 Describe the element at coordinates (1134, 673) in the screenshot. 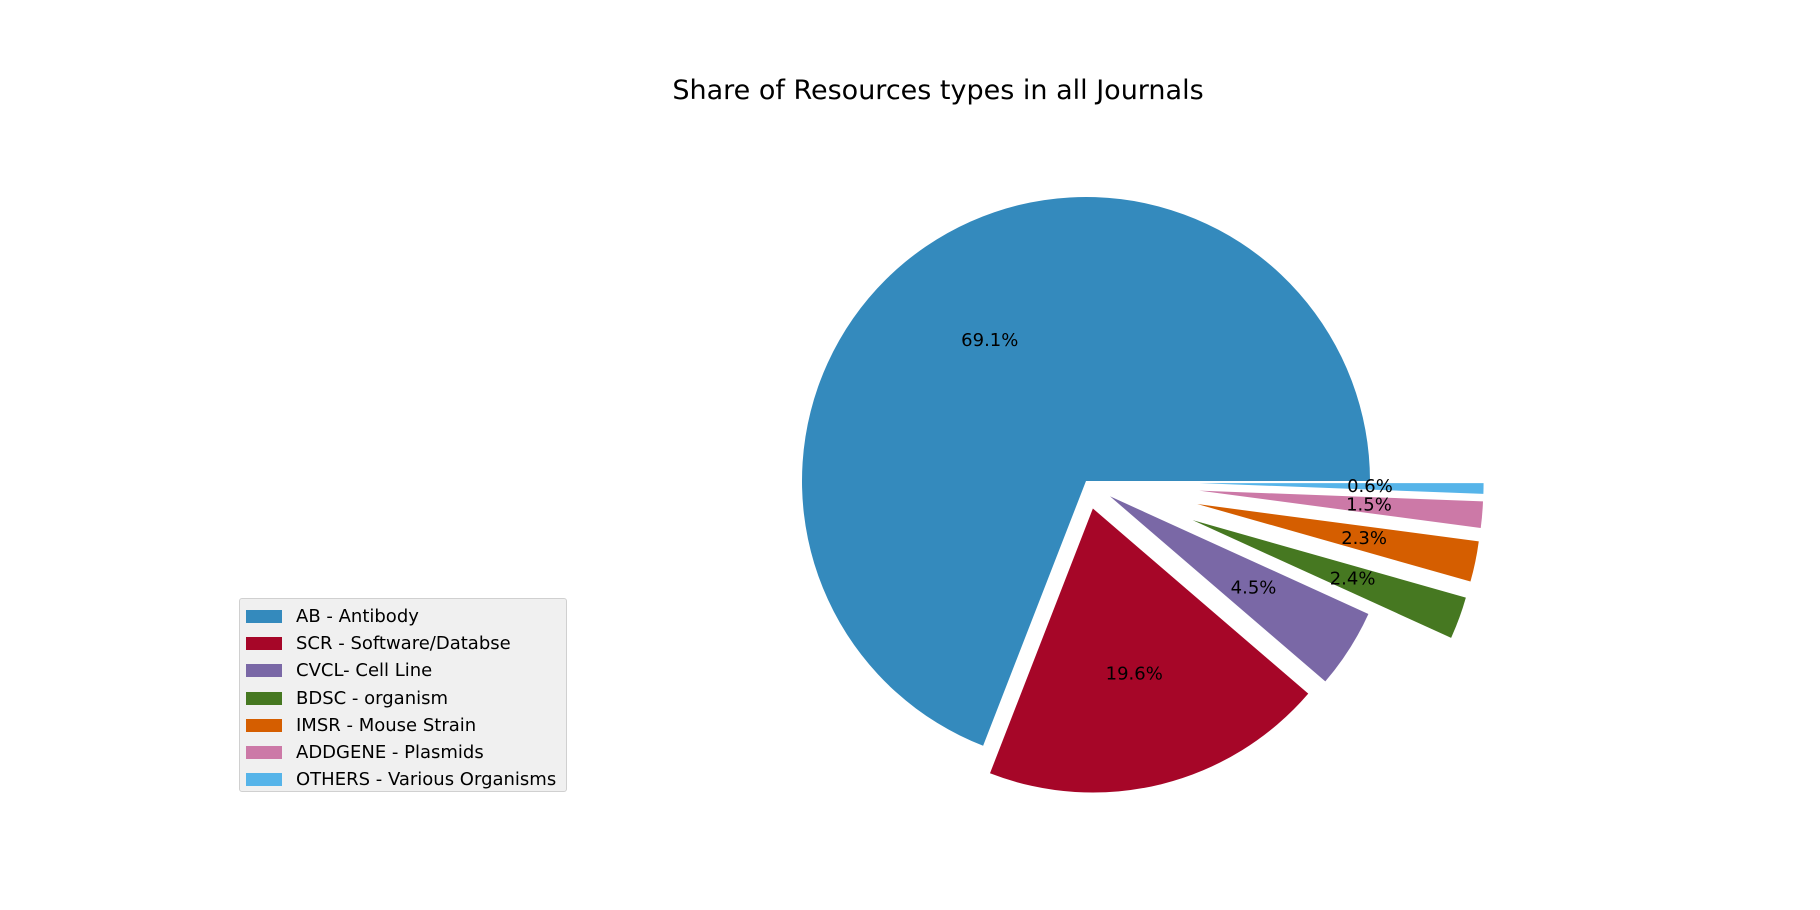

I see `slice-value-label-1: 19.6%` at that location.